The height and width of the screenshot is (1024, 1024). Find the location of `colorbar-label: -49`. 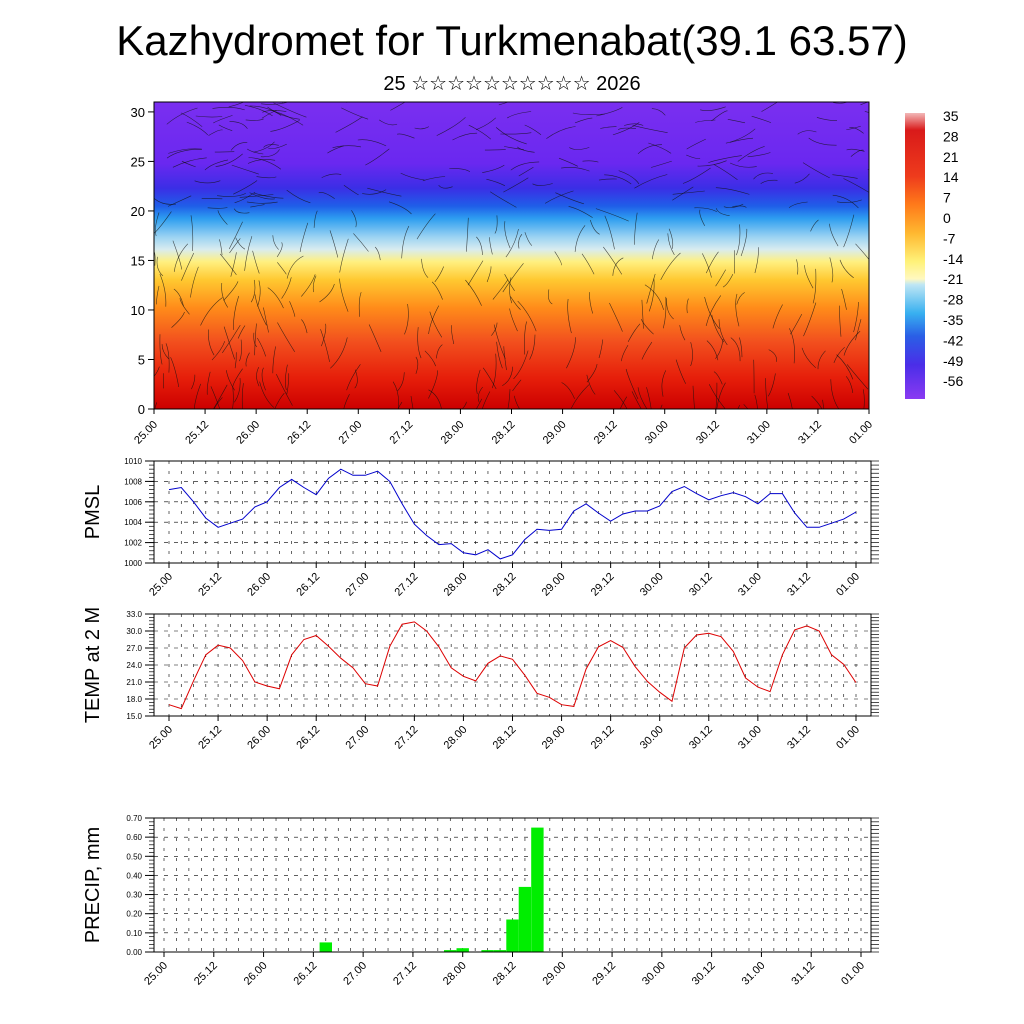

colorbar-label: -49 is located at coordinates (953, 361).